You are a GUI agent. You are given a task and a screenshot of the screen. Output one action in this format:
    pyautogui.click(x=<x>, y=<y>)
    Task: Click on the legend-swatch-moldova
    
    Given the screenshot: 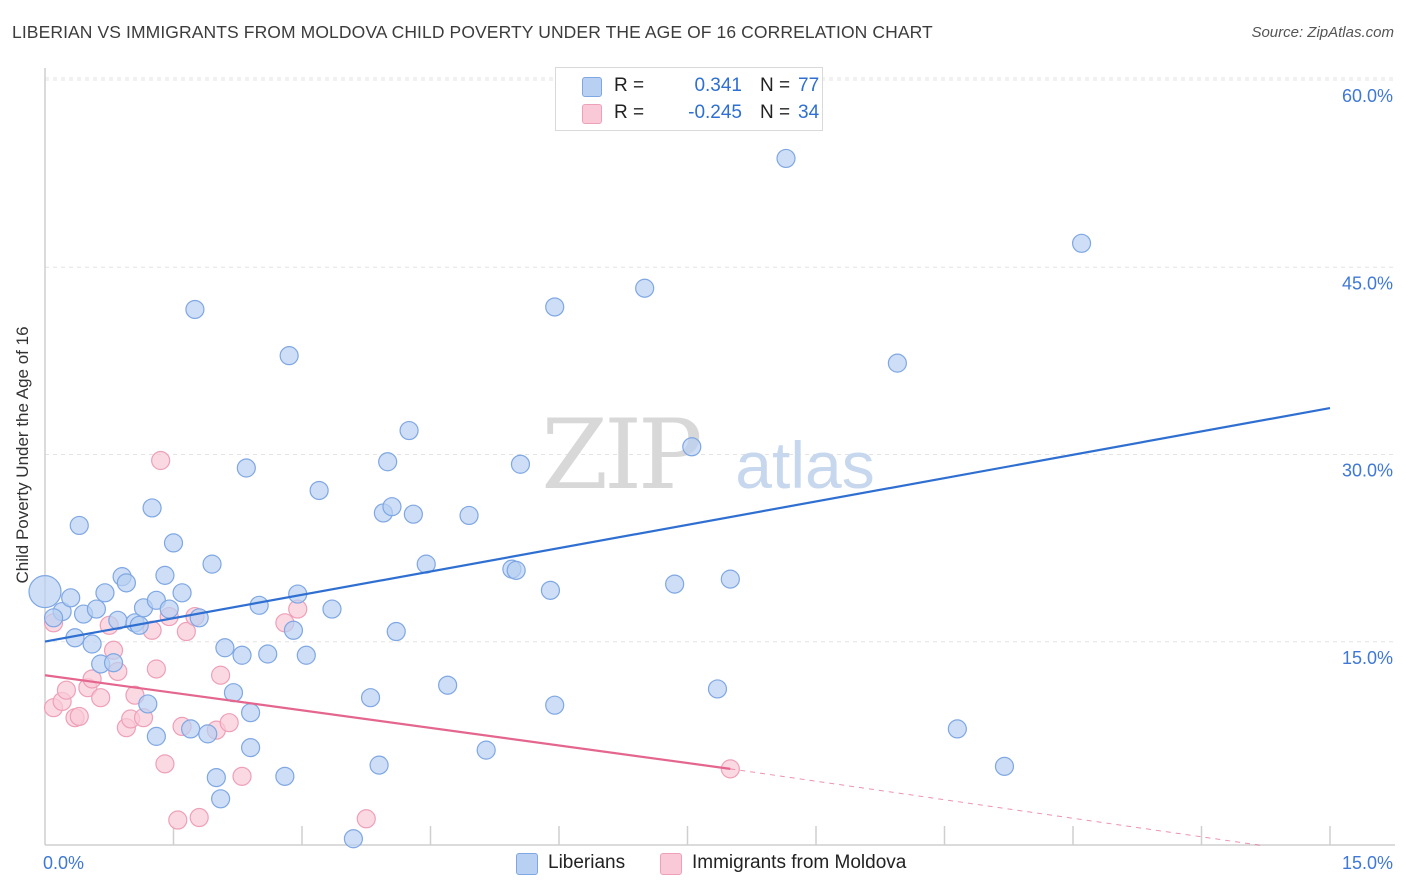 What is the action you would take?
    pyautogui.click(x=592, y=114)
    